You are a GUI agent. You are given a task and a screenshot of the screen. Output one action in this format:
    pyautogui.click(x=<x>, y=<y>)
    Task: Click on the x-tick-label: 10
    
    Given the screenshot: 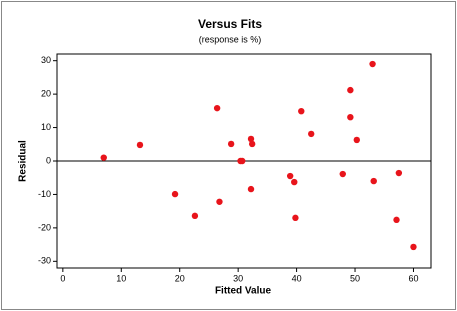 What is the action you would take?
    pyautogui.click(x=121, y=278)
    